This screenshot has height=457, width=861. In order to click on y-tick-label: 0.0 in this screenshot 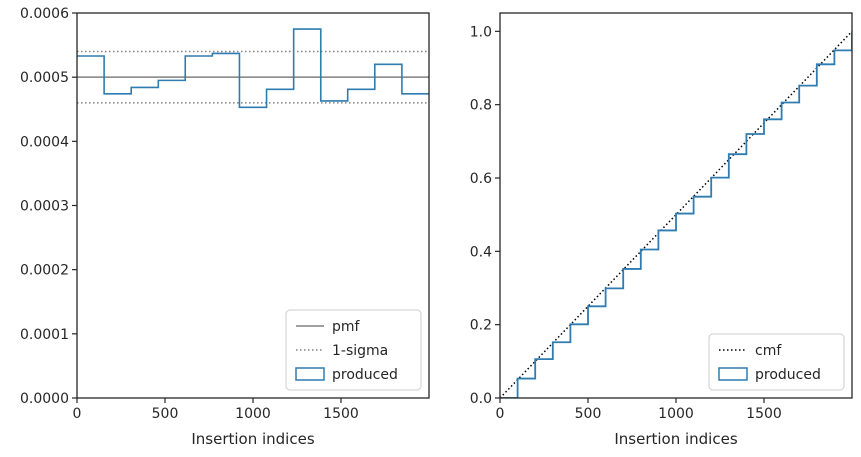, I will do `click(481, 399)`.